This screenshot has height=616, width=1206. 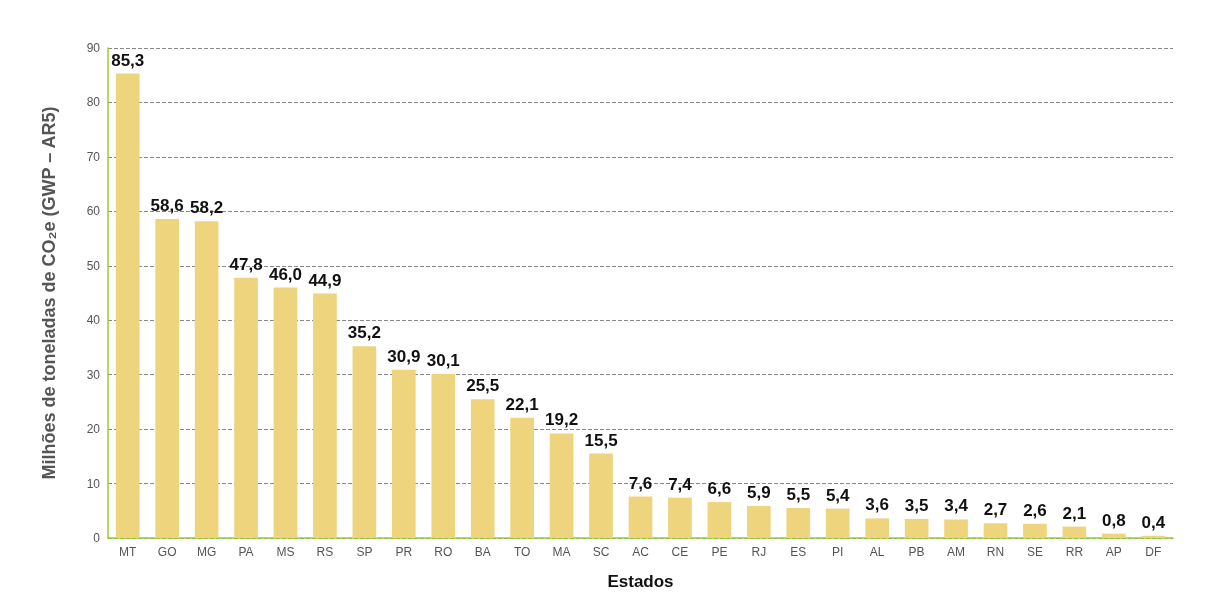 I want to click on data-label: 2,6, so click(x=1035, y=510).